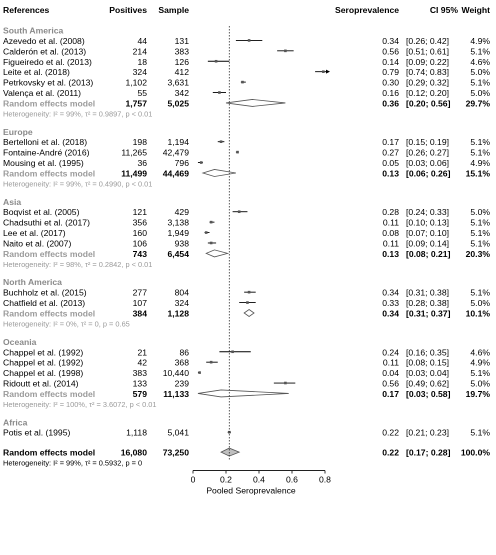 This screenshot has width=496, height=555. I want to click on study-positives: 55, so click(142, 93).